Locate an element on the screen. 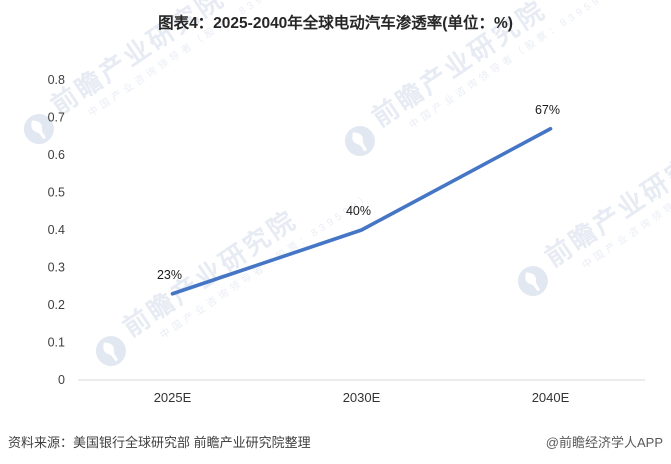  source-note: 资料来源：美国银行全球研究部 前瞻产业研究院整理 is located at coordinates (159, 442).